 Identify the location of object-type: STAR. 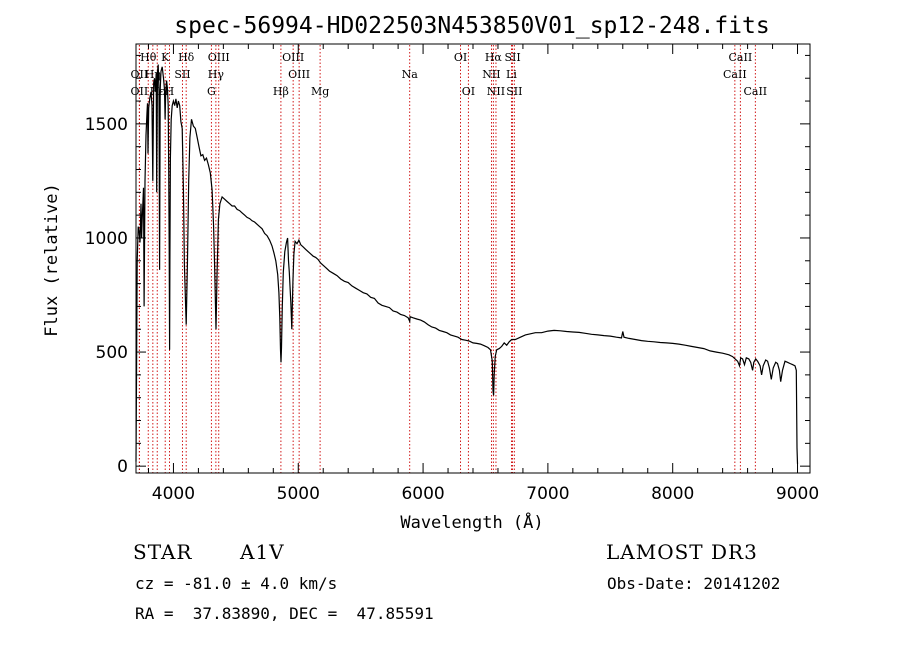
(163, 552).